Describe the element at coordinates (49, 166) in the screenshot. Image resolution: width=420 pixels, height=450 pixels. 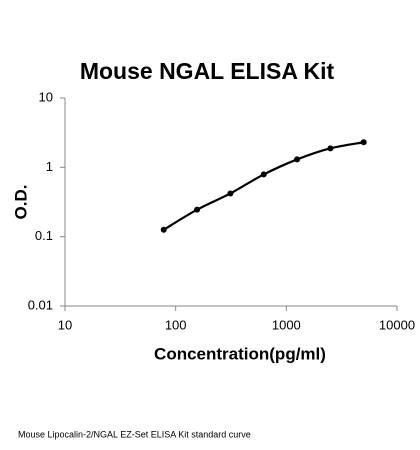
I see `y-tick-label: 1` at that location.